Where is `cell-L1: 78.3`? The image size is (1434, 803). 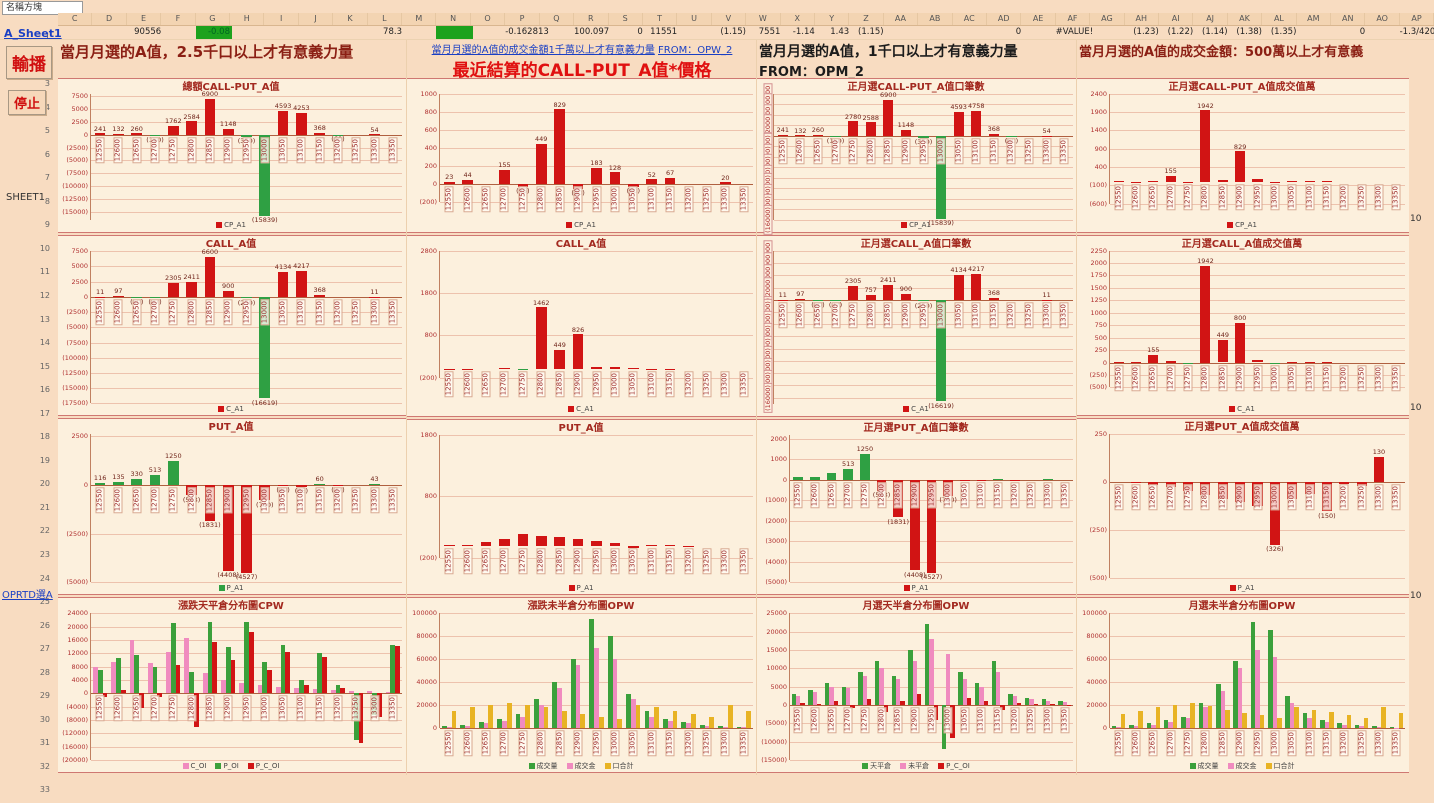 cell-L1: 78.3 is located at coordinates (392, 32).